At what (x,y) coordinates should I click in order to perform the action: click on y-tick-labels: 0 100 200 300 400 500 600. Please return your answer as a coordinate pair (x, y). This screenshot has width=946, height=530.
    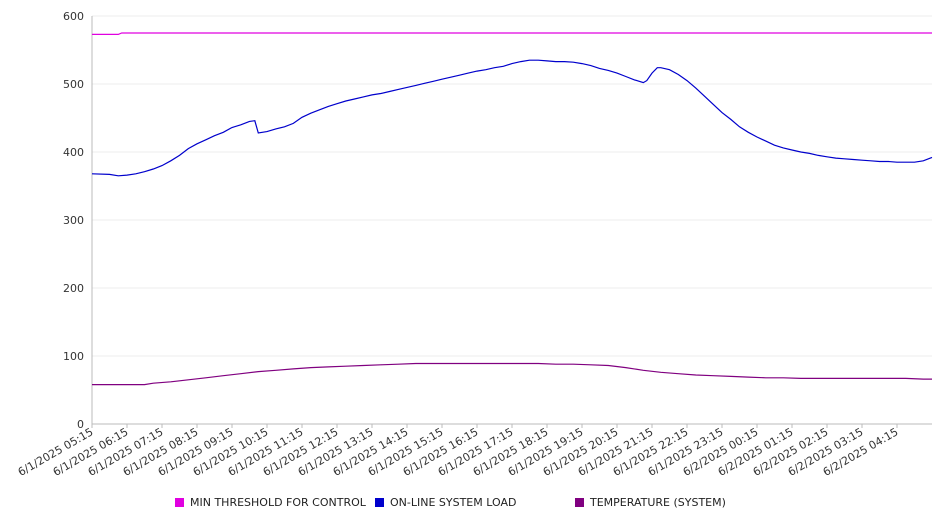
    Looking at the image, I should click on (73, 220).